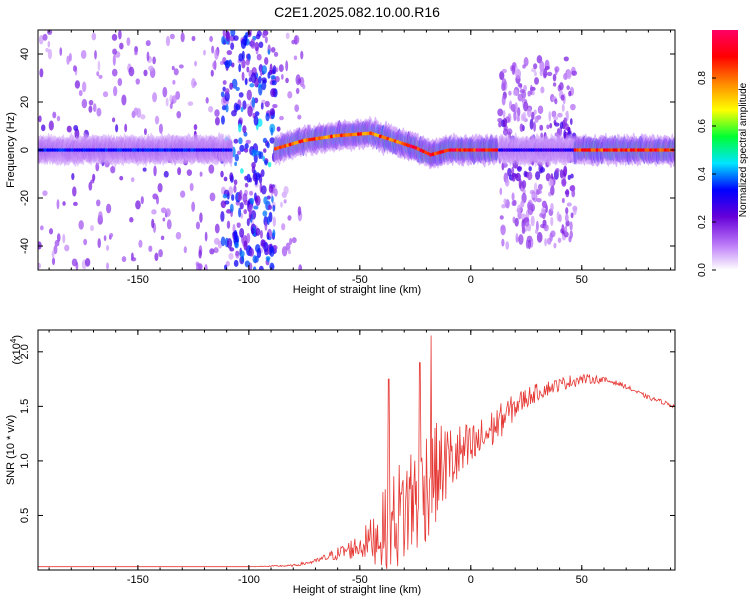 The width and height of the screenshot is (750, 600). Describe the element at coordinates (725, 150) in the screenshot. I see `colorbar-gradient` at that location.